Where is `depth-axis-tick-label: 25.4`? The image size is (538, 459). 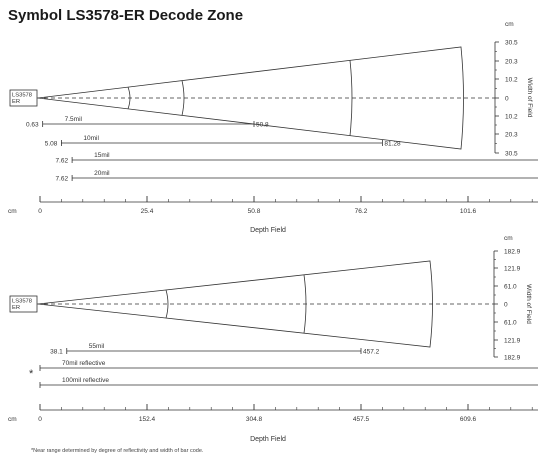
depth-axis-tick-label: 25.4 is located at coordinates (147, 211).